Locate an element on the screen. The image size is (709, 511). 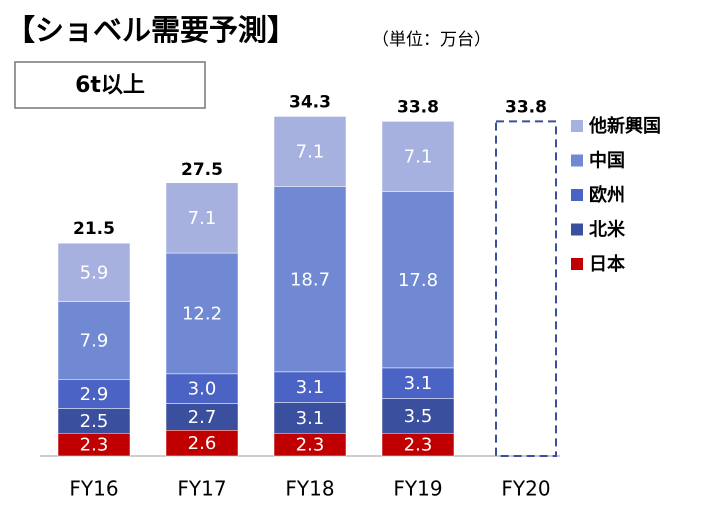
chart-title: 【ショベル需要予測】 is located at coordinates (151, 30).